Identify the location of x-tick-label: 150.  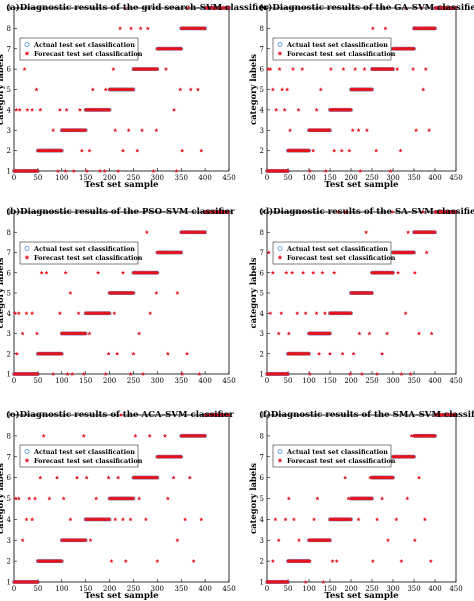
(85, 178).